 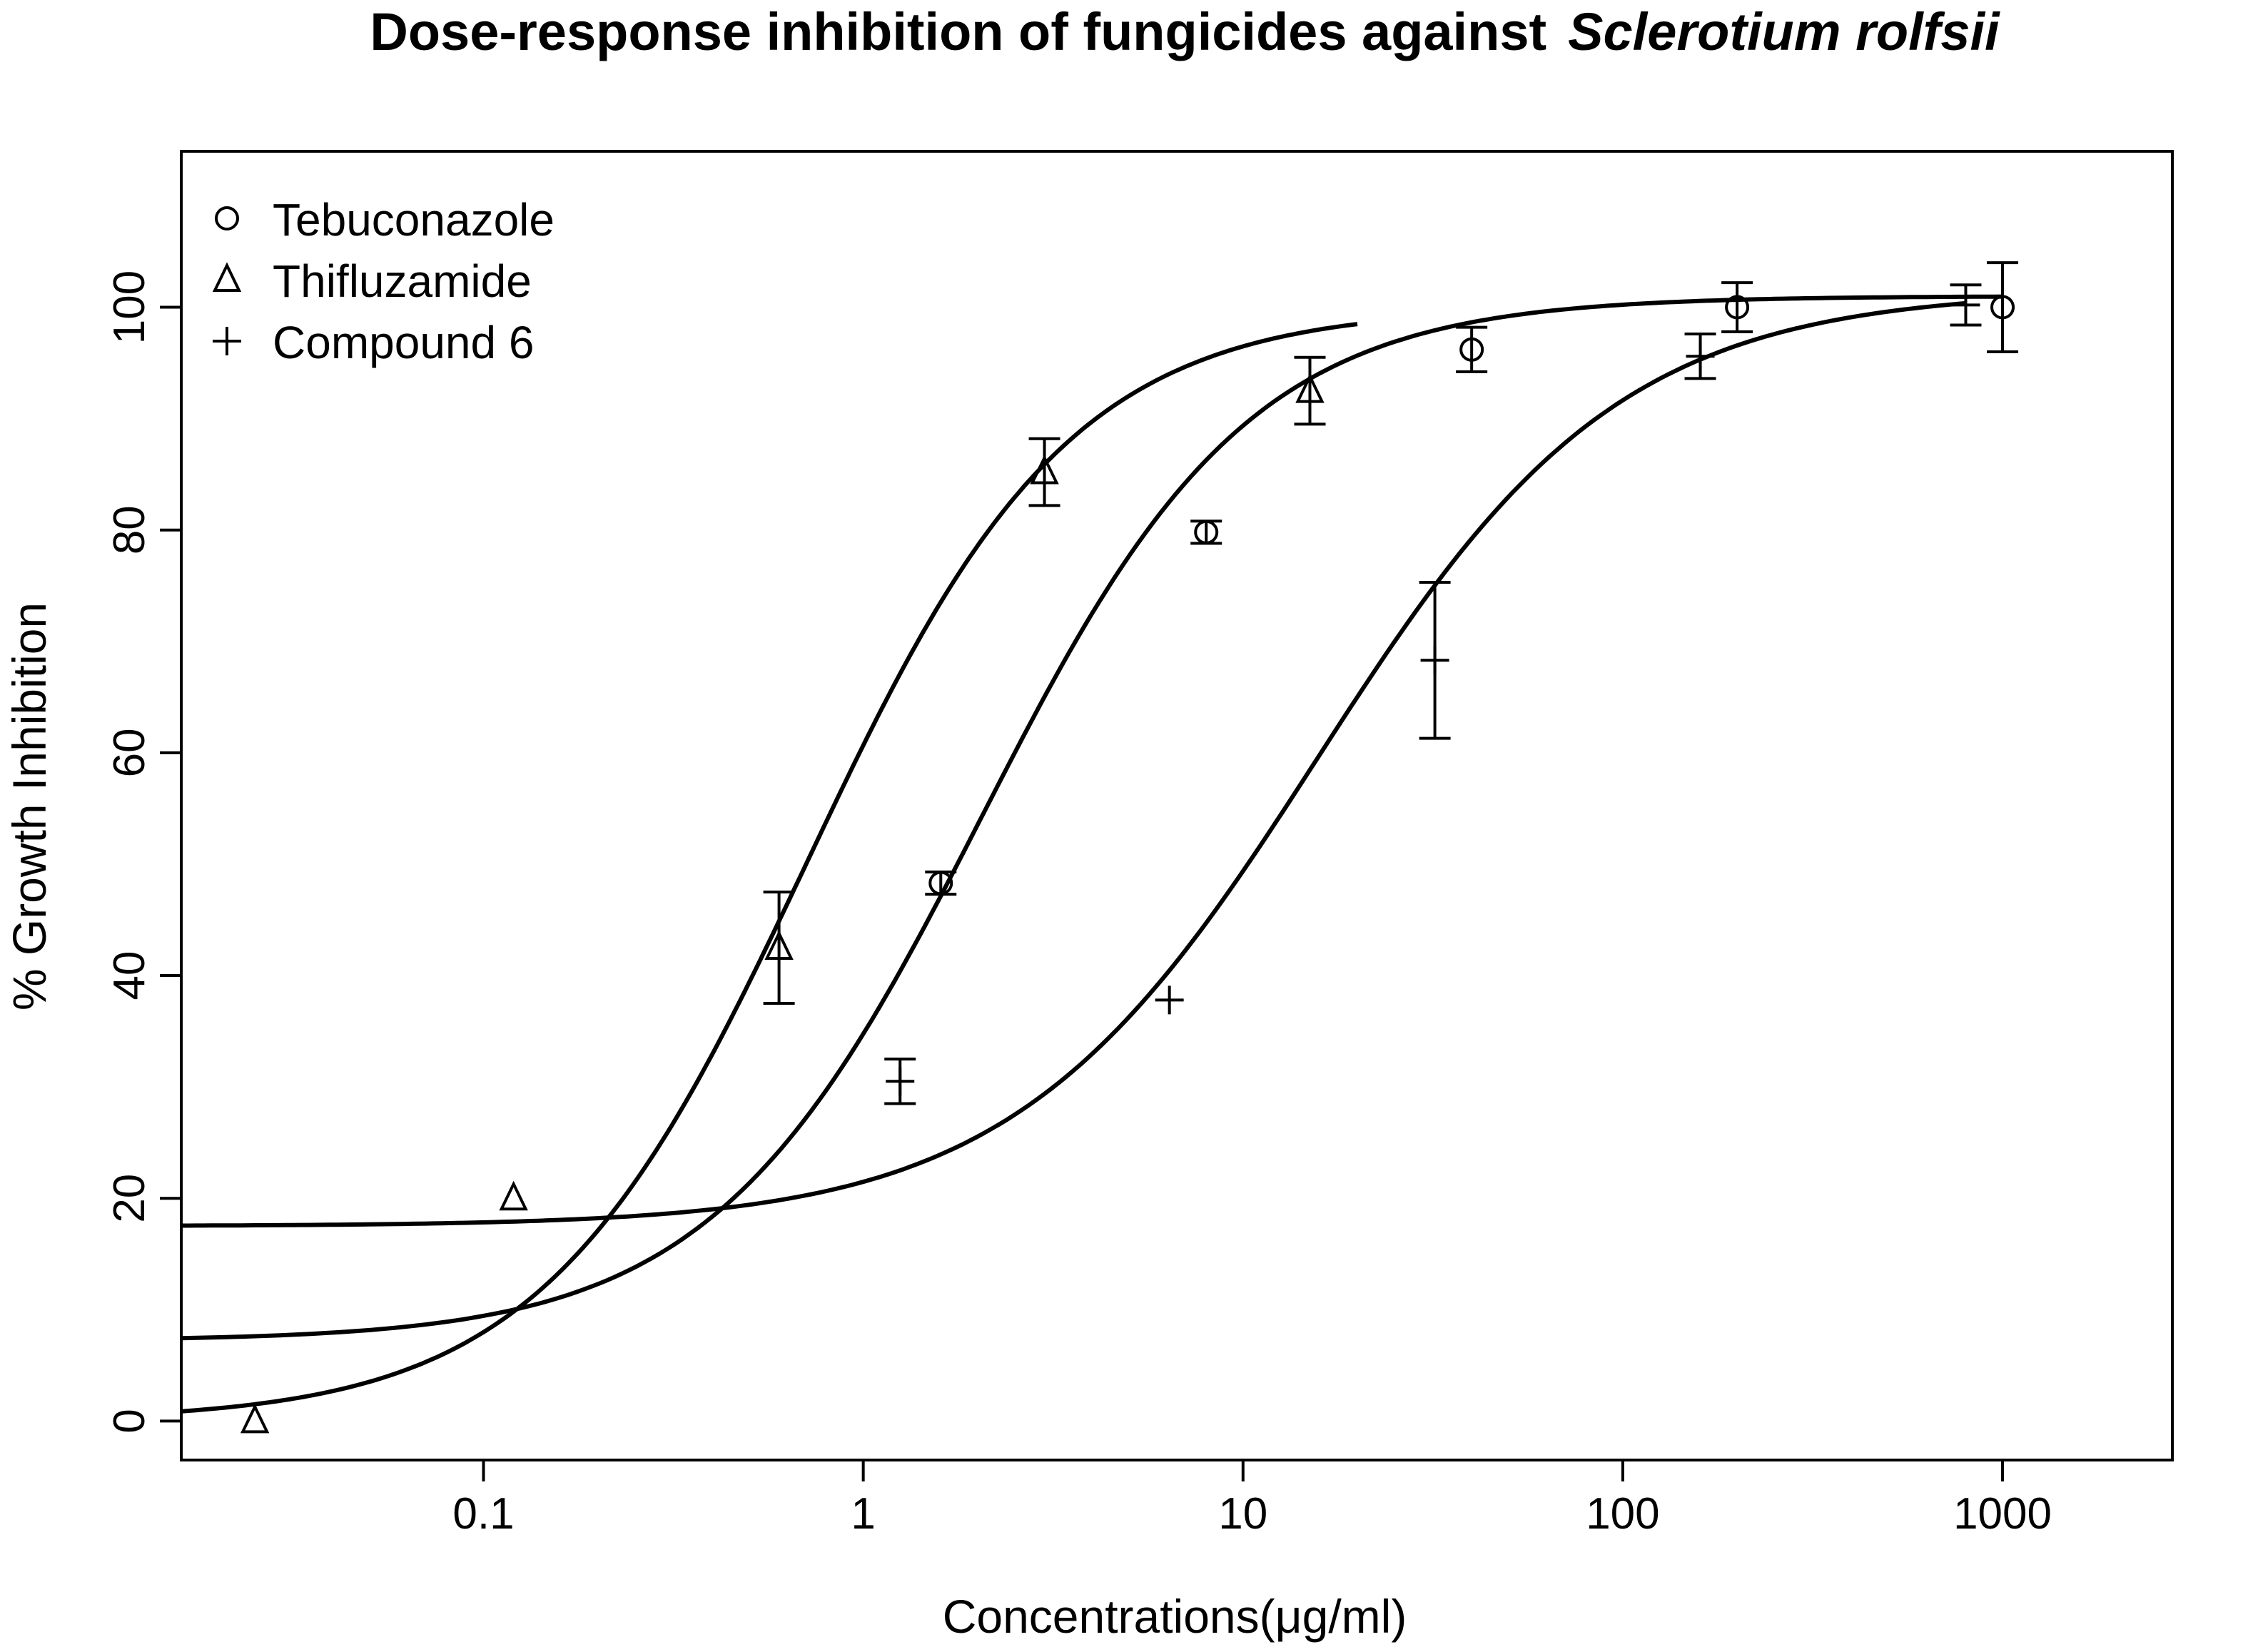 I want to click on x-axis: 0.1 1 10 100 1000, so click(x=1252, y=1499).